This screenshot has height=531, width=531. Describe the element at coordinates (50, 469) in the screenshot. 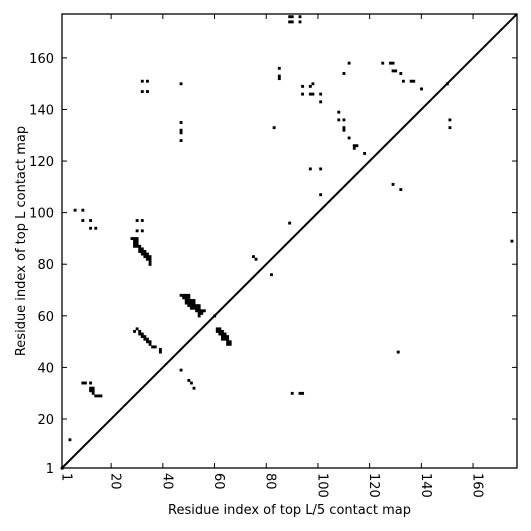

I see `y-tick-label: 1` at that location.